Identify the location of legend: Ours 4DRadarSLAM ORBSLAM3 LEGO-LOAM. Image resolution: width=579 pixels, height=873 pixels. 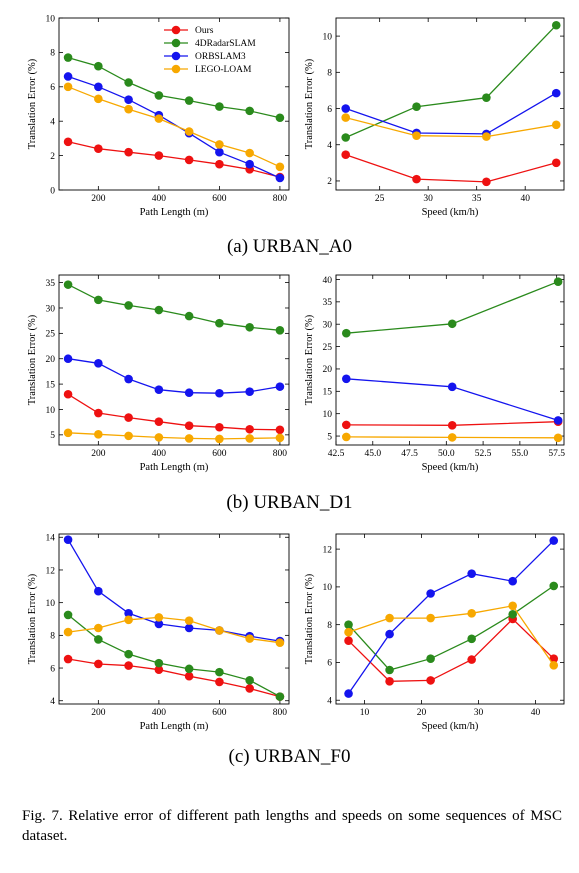
(210, 50).